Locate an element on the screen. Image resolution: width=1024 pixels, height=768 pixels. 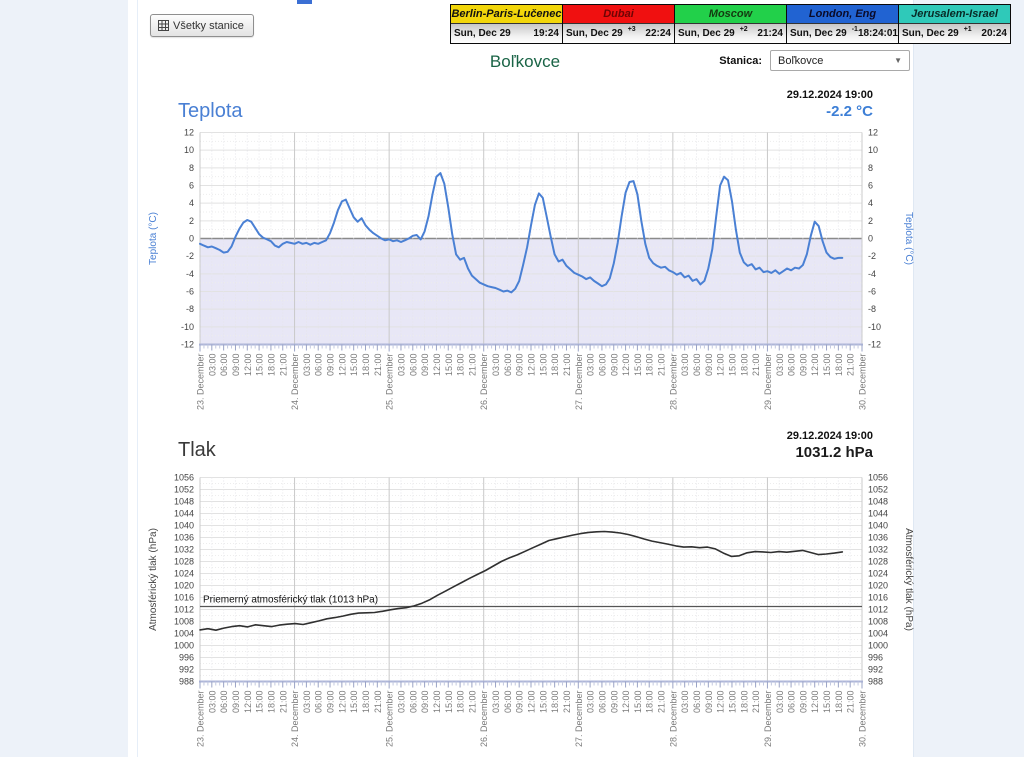
svg-text: -6 is located at coordinates (872, 292).